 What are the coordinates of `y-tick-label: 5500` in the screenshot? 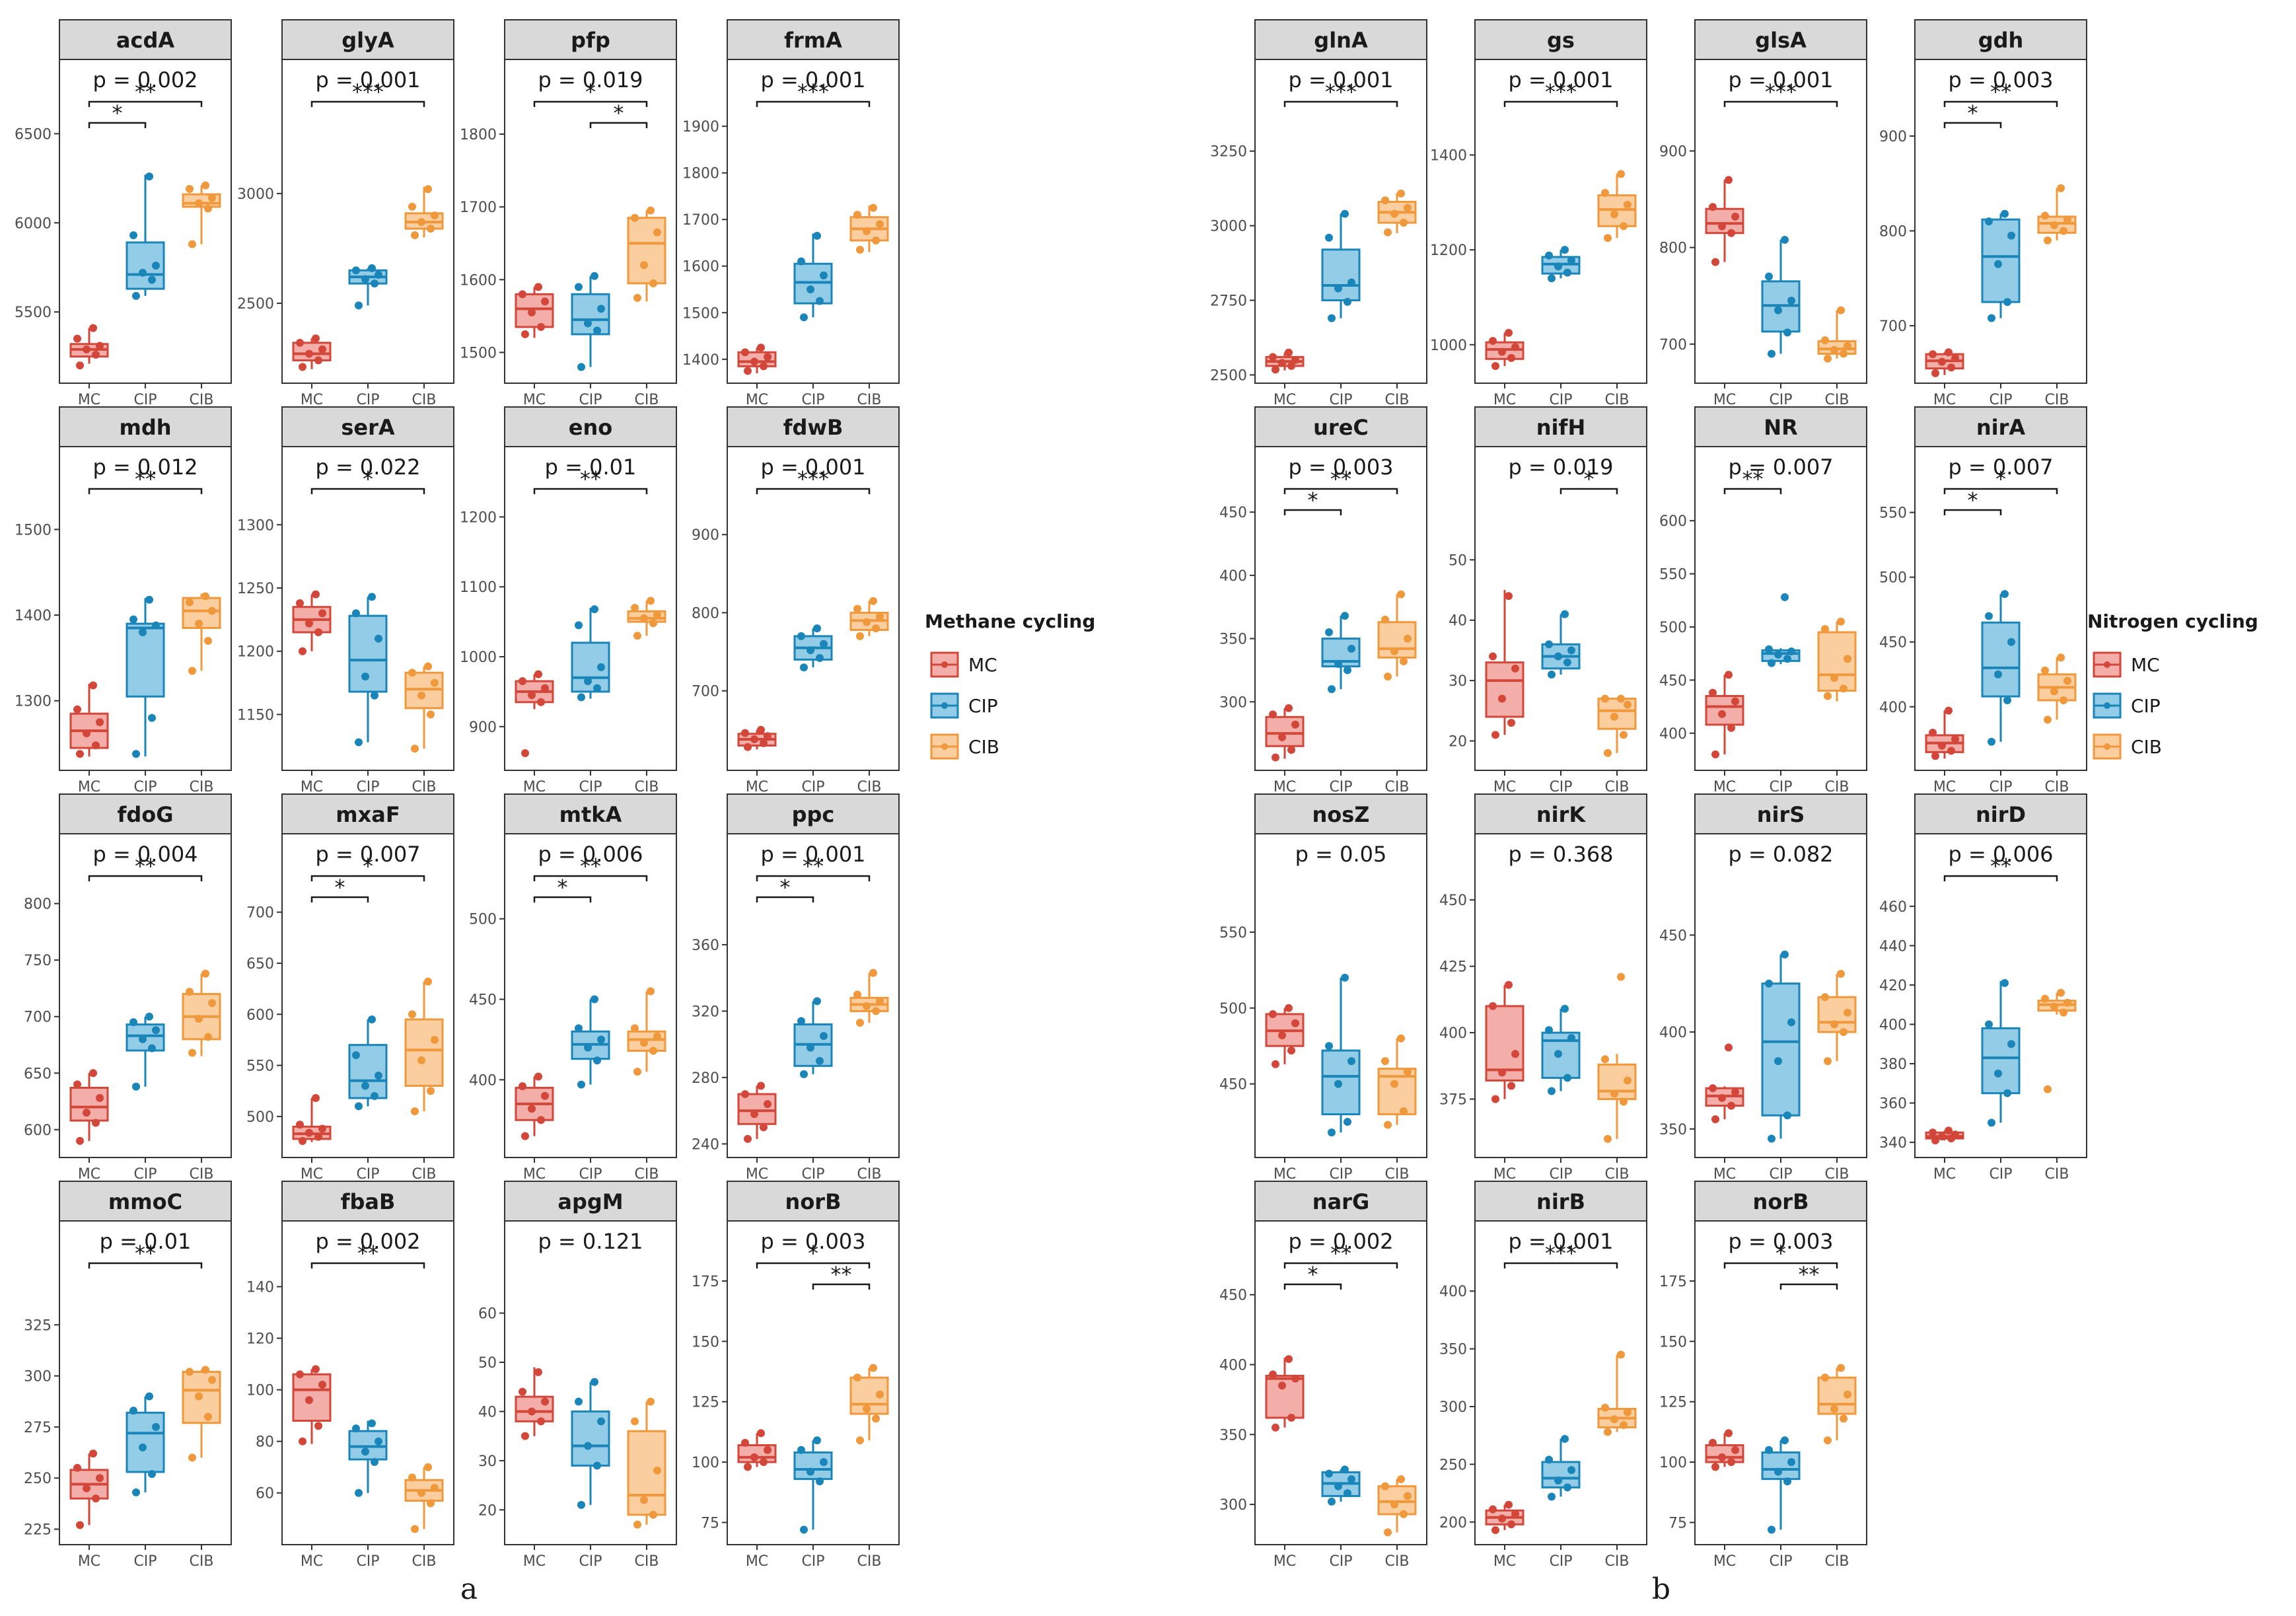 It's located at (33, 313).